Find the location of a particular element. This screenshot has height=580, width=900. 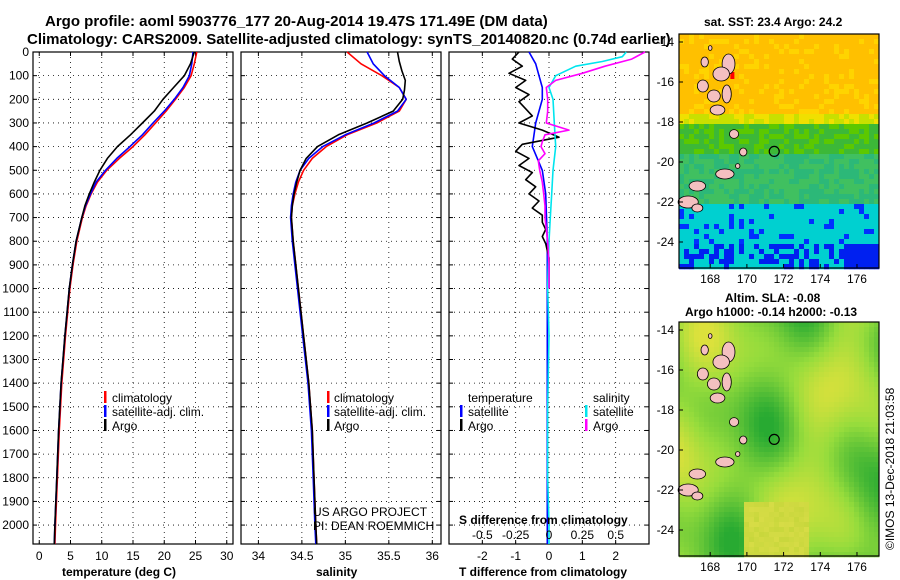

legend-swatch-climatology is located at coordinates (328, 397).